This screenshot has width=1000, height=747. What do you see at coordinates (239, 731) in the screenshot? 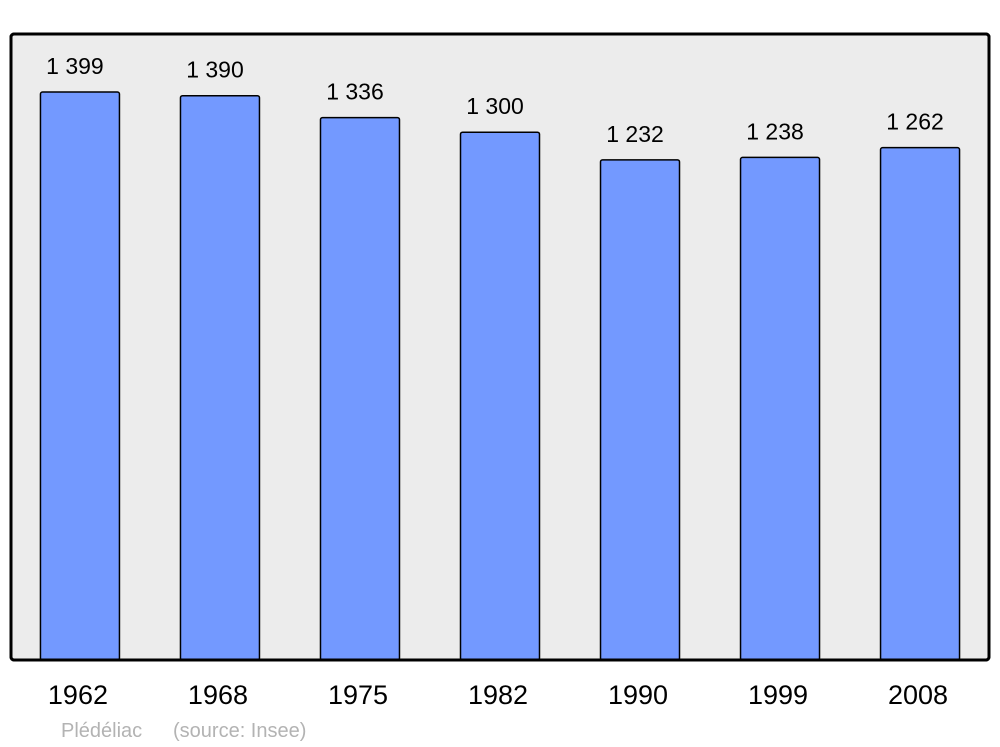
I see `footer-source: (source: Insee)` at bounding box center [239, 731].